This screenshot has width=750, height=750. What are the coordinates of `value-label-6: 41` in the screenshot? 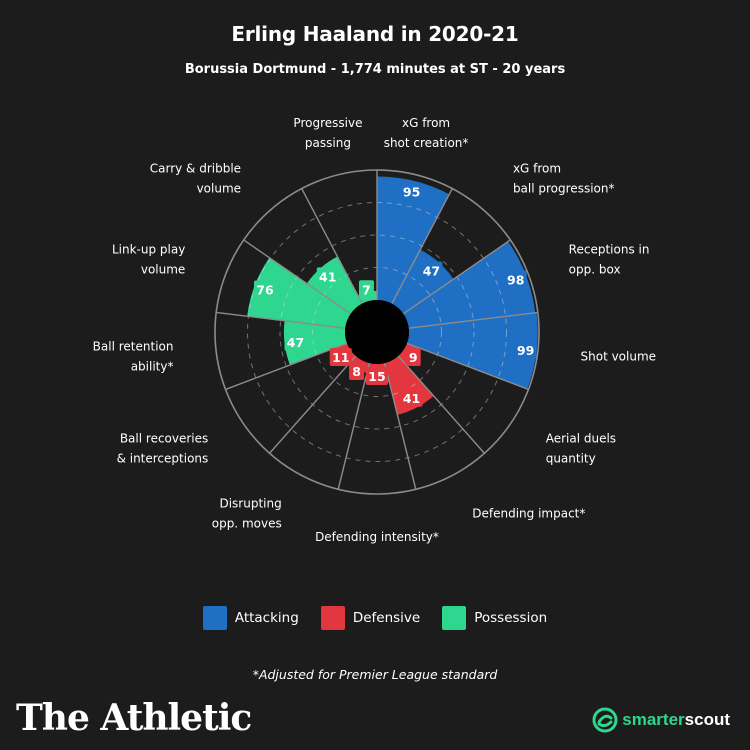 It's located at (411, 398).